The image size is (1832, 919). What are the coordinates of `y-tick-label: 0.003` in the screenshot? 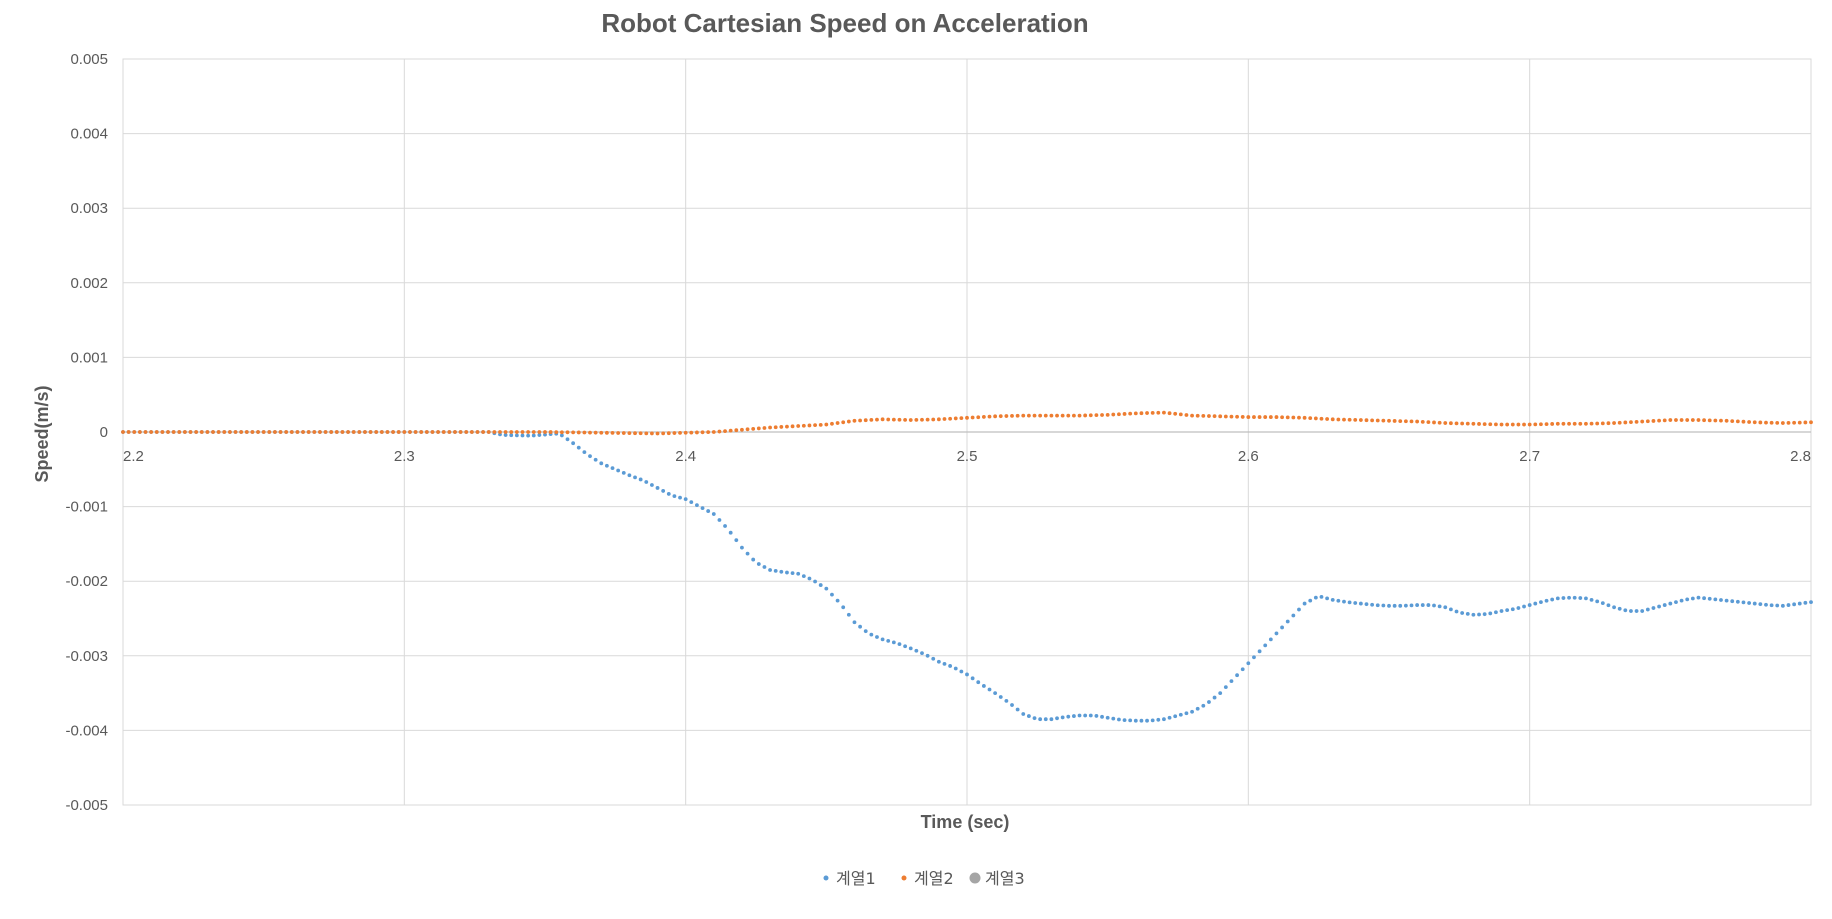 It's located at (89, 208).